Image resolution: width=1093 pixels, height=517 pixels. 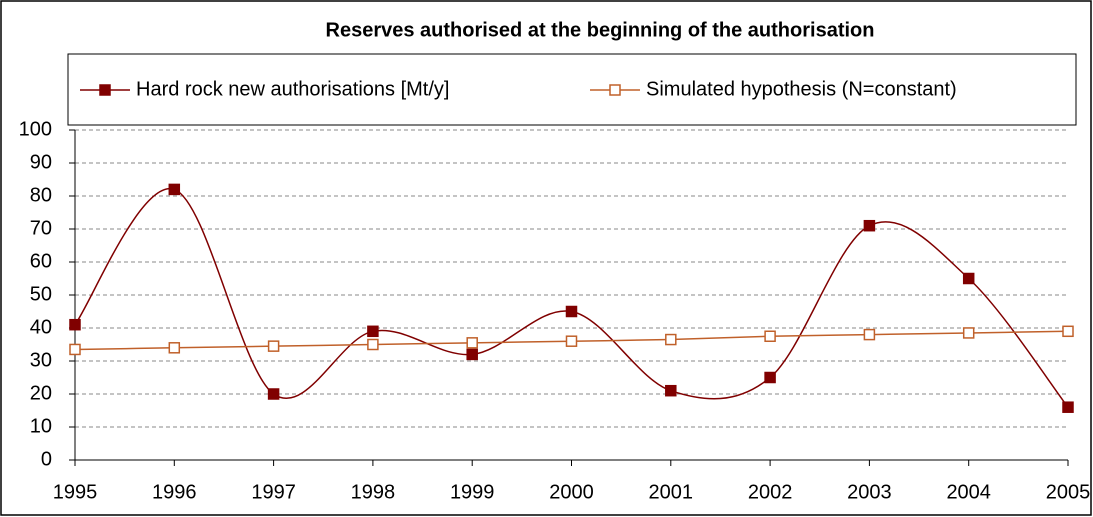 What do you see at coordinates (174, 492) in the screenshot?
I see `x-tick-label: 1996` at bounding box center [174, 492].